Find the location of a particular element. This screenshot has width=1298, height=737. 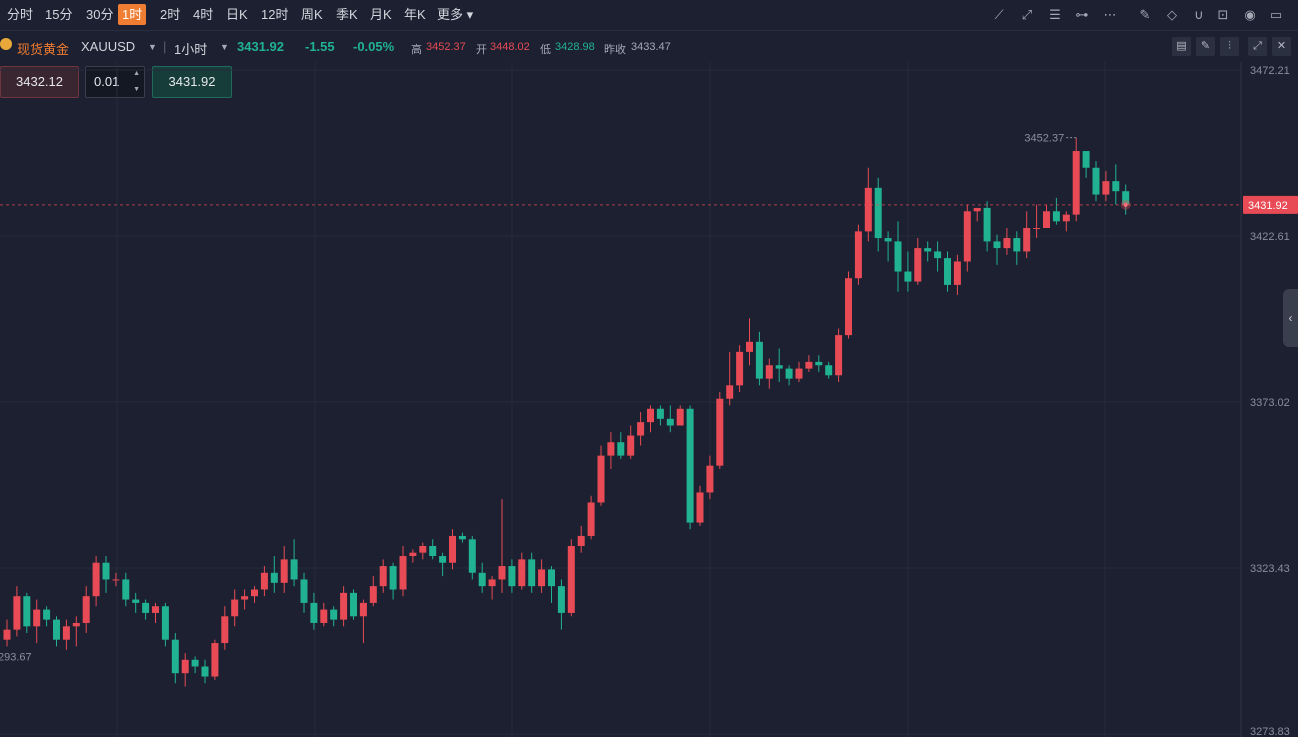

more-tools-icon: ⋯ is located at coordinates (1110, 14).